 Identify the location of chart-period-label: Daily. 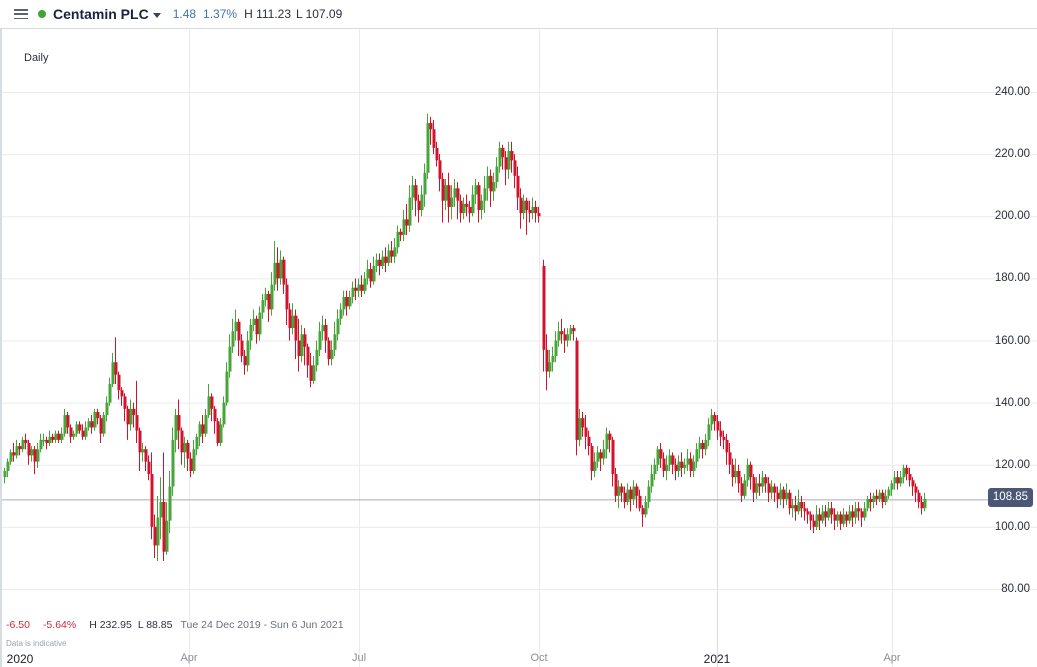
(36, 58).